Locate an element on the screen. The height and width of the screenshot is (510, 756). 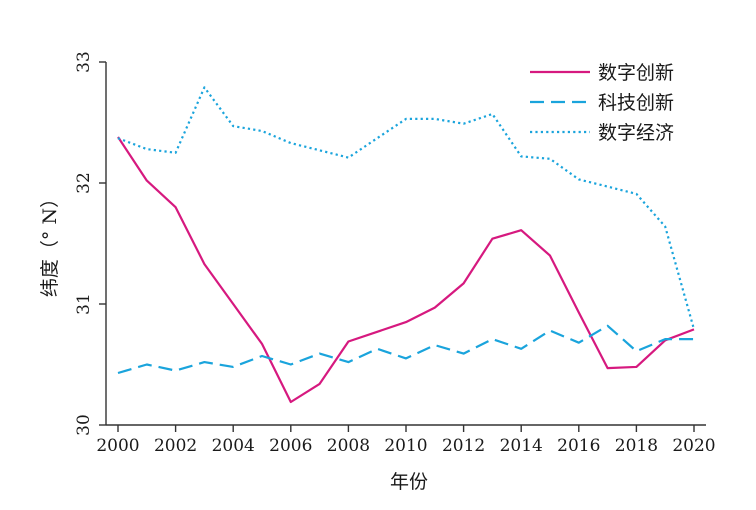
y-tick-label: 32 is located at coordinates (84, 183).